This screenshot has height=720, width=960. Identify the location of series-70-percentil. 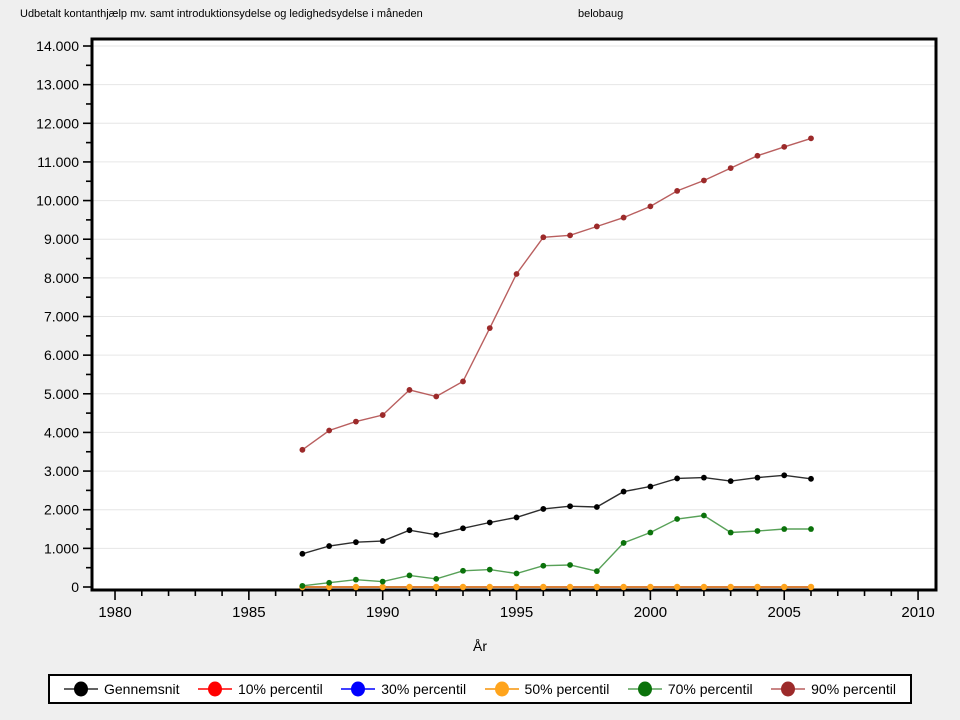
(556, 550).